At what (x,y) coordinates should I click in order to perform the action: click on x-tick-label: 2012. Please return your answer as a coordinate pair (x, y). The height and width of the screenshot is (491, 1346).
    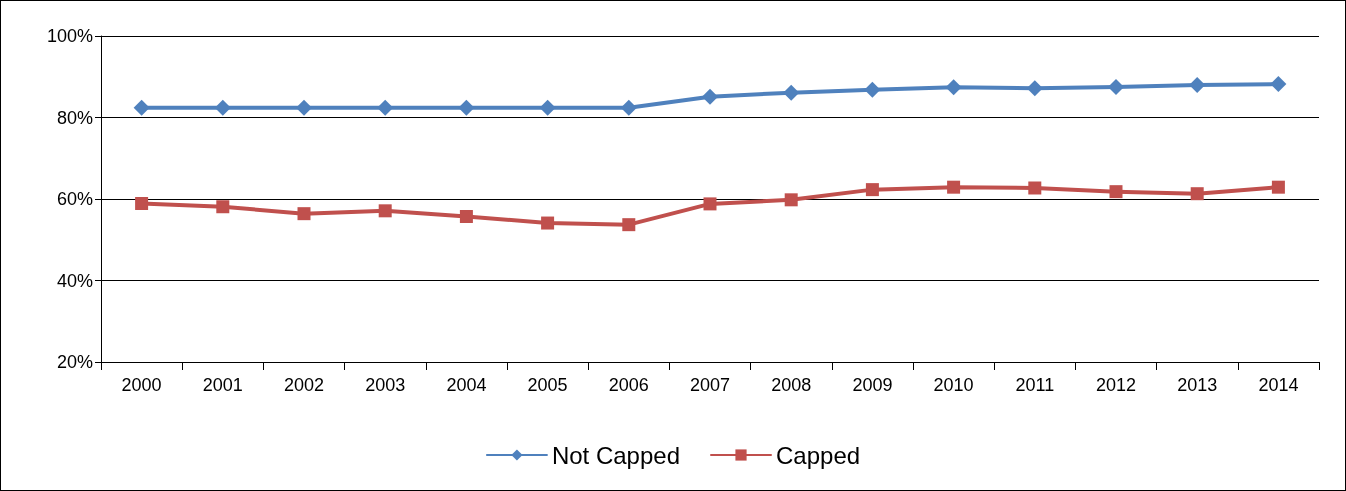
    Looking at the image, I should click on (1116, 385).